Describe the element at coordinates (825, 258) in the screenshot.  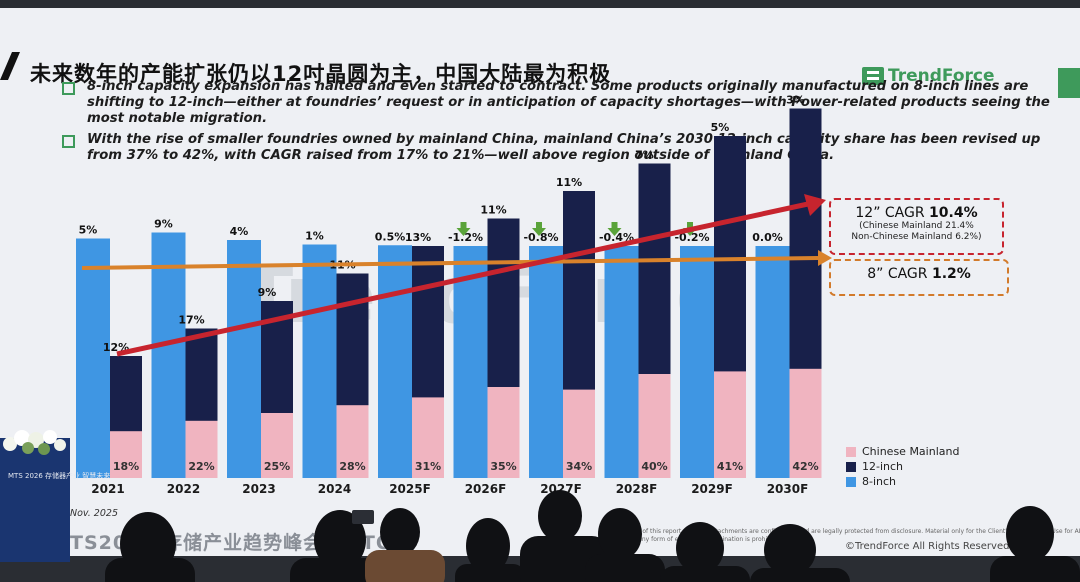
I see `trend-arrow-8-inch-icon` at that location.